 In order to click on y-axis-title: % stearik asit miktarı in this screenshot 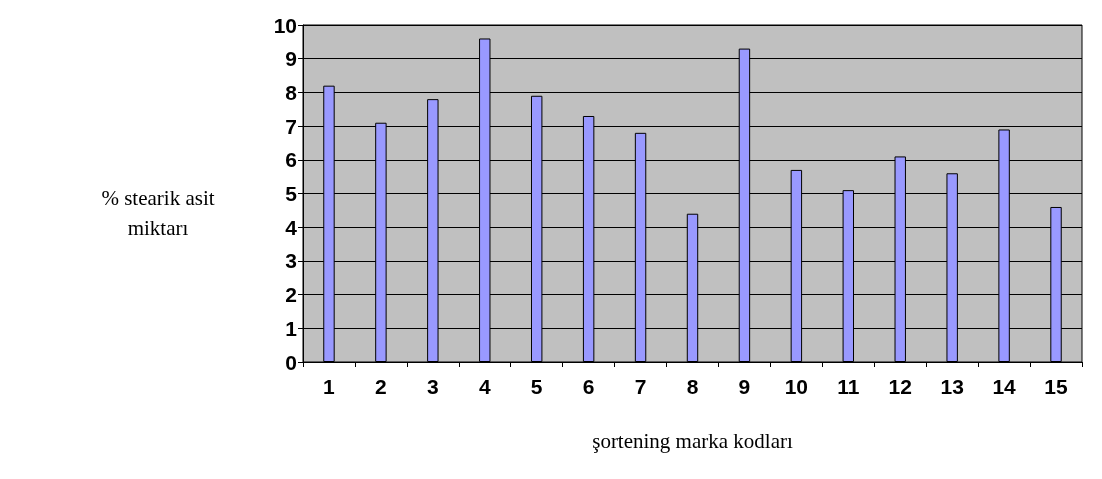, I will do `click(158, 213)`.